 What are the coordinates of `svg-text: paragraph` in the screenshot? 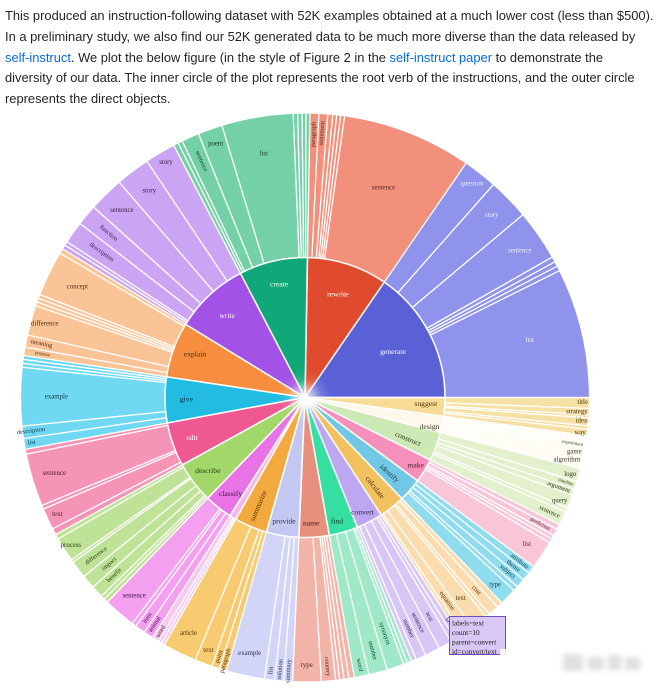 It's located at (314, 134).